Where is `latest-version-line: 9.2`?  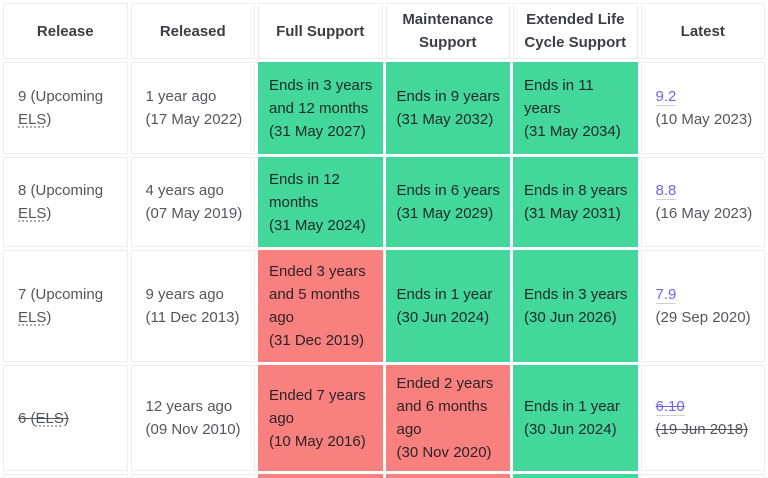 latest-version-line: 9.2 is located at coordinates (703, 96).